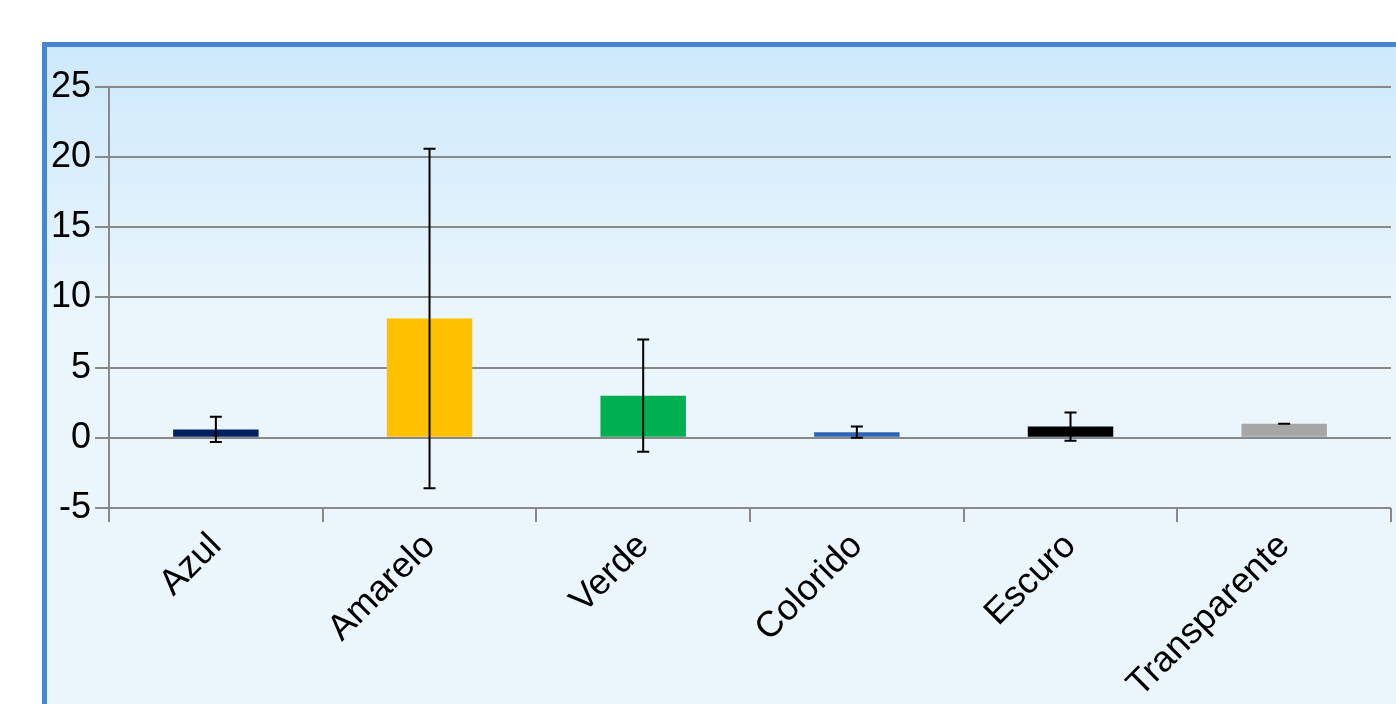 The image size is (1396, 704). I want to click on y-tick-label: 10, so click(71, 295).